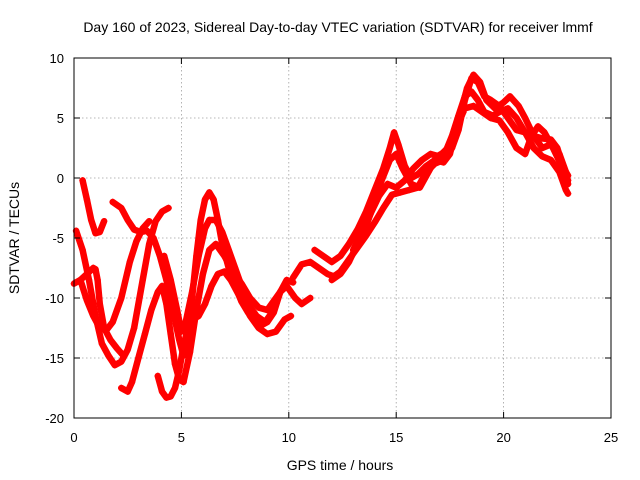 This screenshot has height=480, width=640. I want to click on x-tick-labels: 0 5 10 15 20 25, so click(344, 437).